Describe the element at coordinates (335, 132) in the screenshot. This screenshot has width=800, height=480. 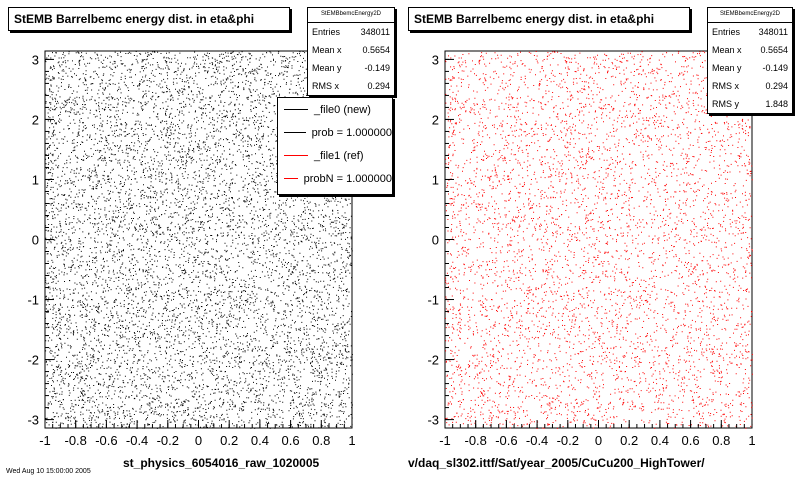
I see `legend-entry: prob = 1.000000` at that location.